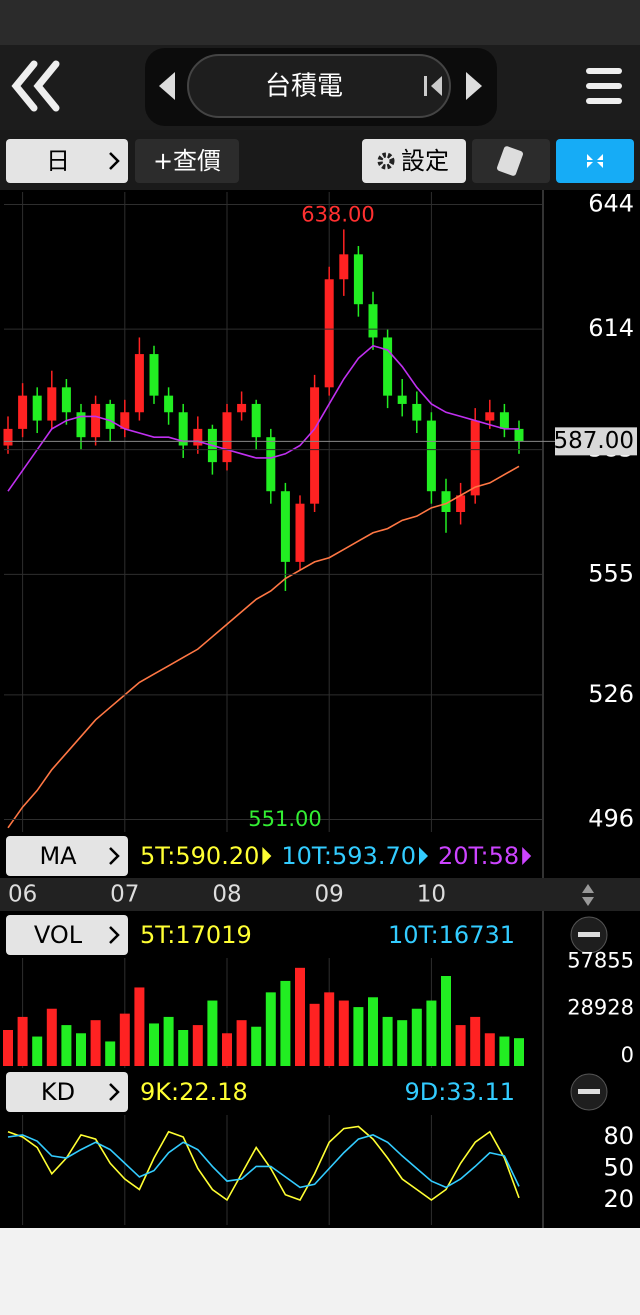 This screenshot has width=640, height=1315. Describe the element at coordinates (451, 935) in the screenshot. I see `legend-item: 10T:16731` at that location.